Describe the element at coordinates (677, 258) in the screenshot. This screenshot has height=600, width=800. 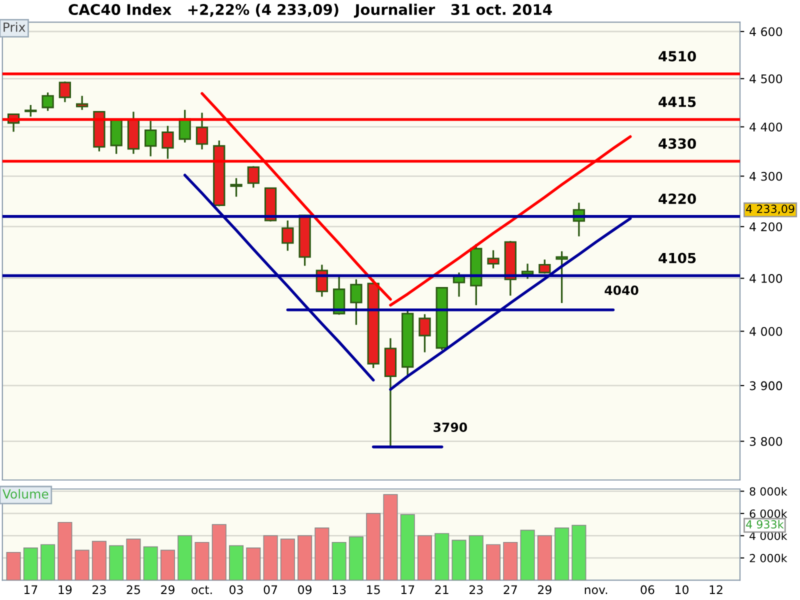
I see `ref-line-label: 4105` at that location.